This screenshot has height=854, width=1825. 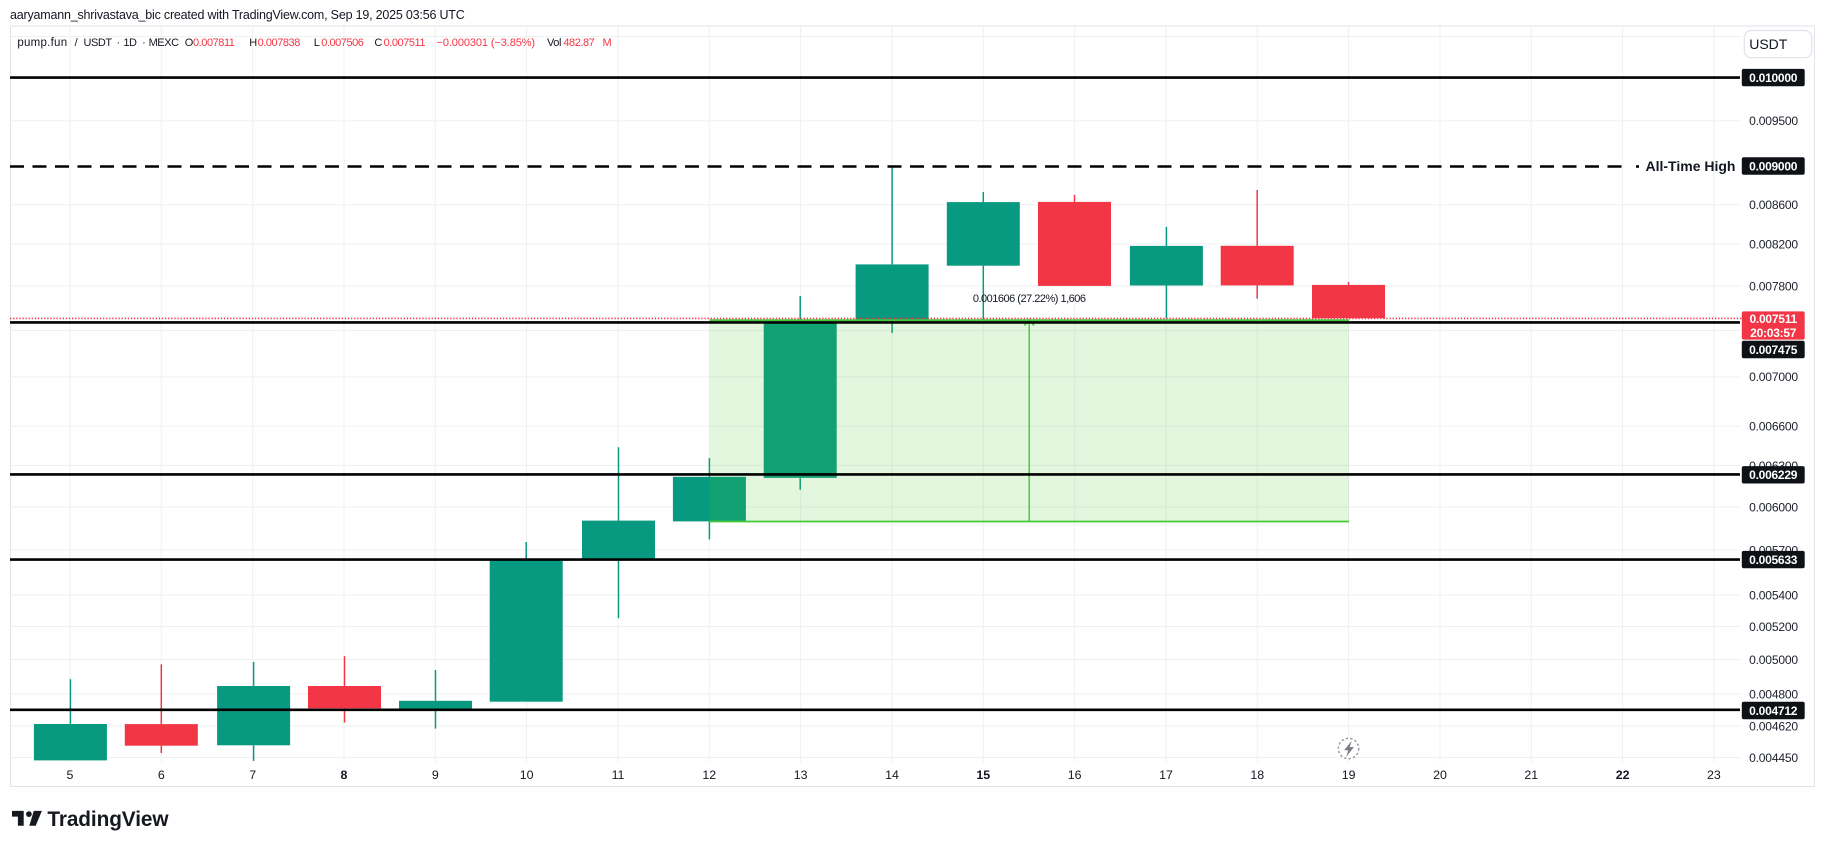 What do you see at coordinates (70, 775) in the screenshot?
I see `svg-text: 5` at bounding box center [70, 775].